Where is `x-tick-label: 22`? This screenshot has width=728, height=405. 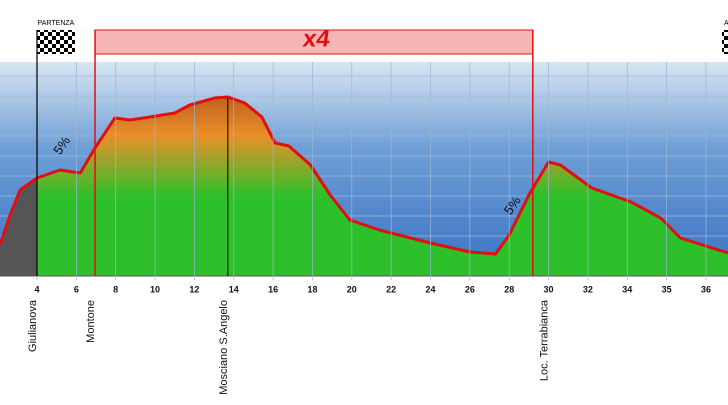
x-tick-label: 22 is located at coordinates (391, 289).